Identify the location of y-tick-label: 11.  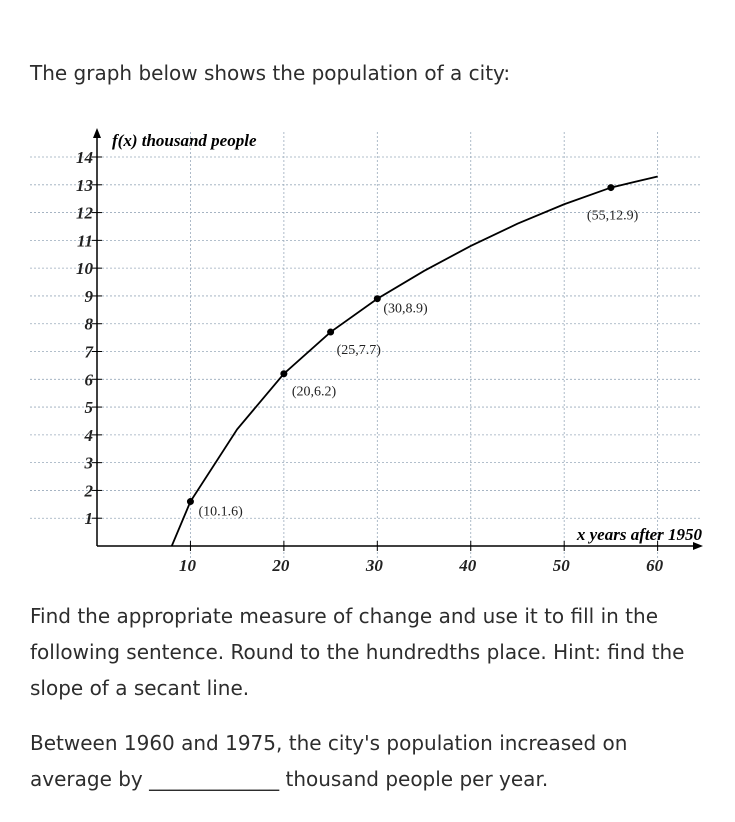
(85, 240).